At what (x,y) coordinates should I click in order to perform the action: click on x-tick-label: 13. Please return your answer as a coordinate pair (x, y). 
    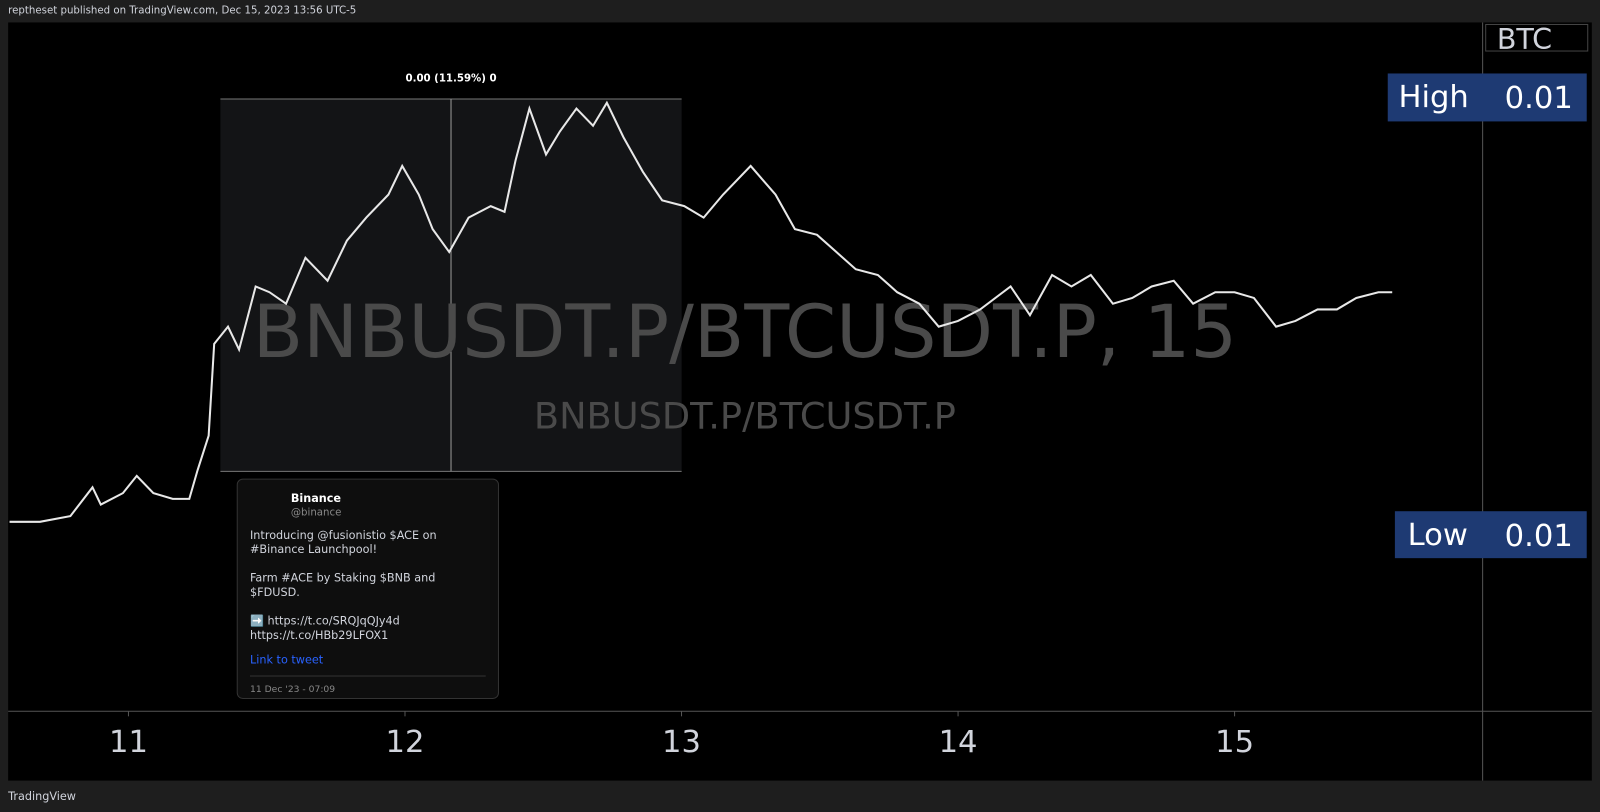
    Looking at the image, I should click on (681, 742).